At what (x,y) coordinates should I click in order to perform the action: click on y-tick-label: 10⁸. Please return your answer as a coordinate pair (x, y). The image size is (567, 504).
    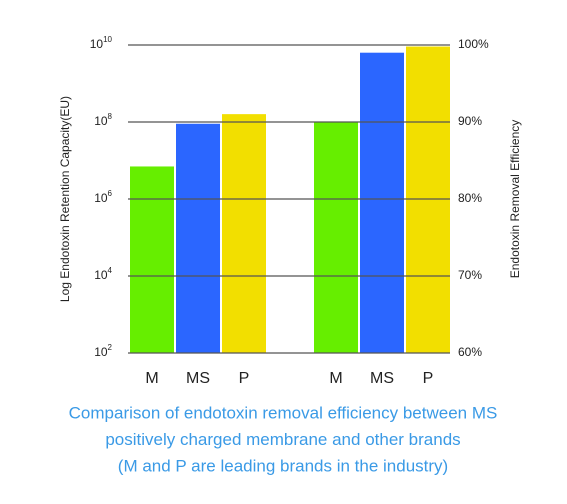
    Looking at the image, I should click on (103, 120).